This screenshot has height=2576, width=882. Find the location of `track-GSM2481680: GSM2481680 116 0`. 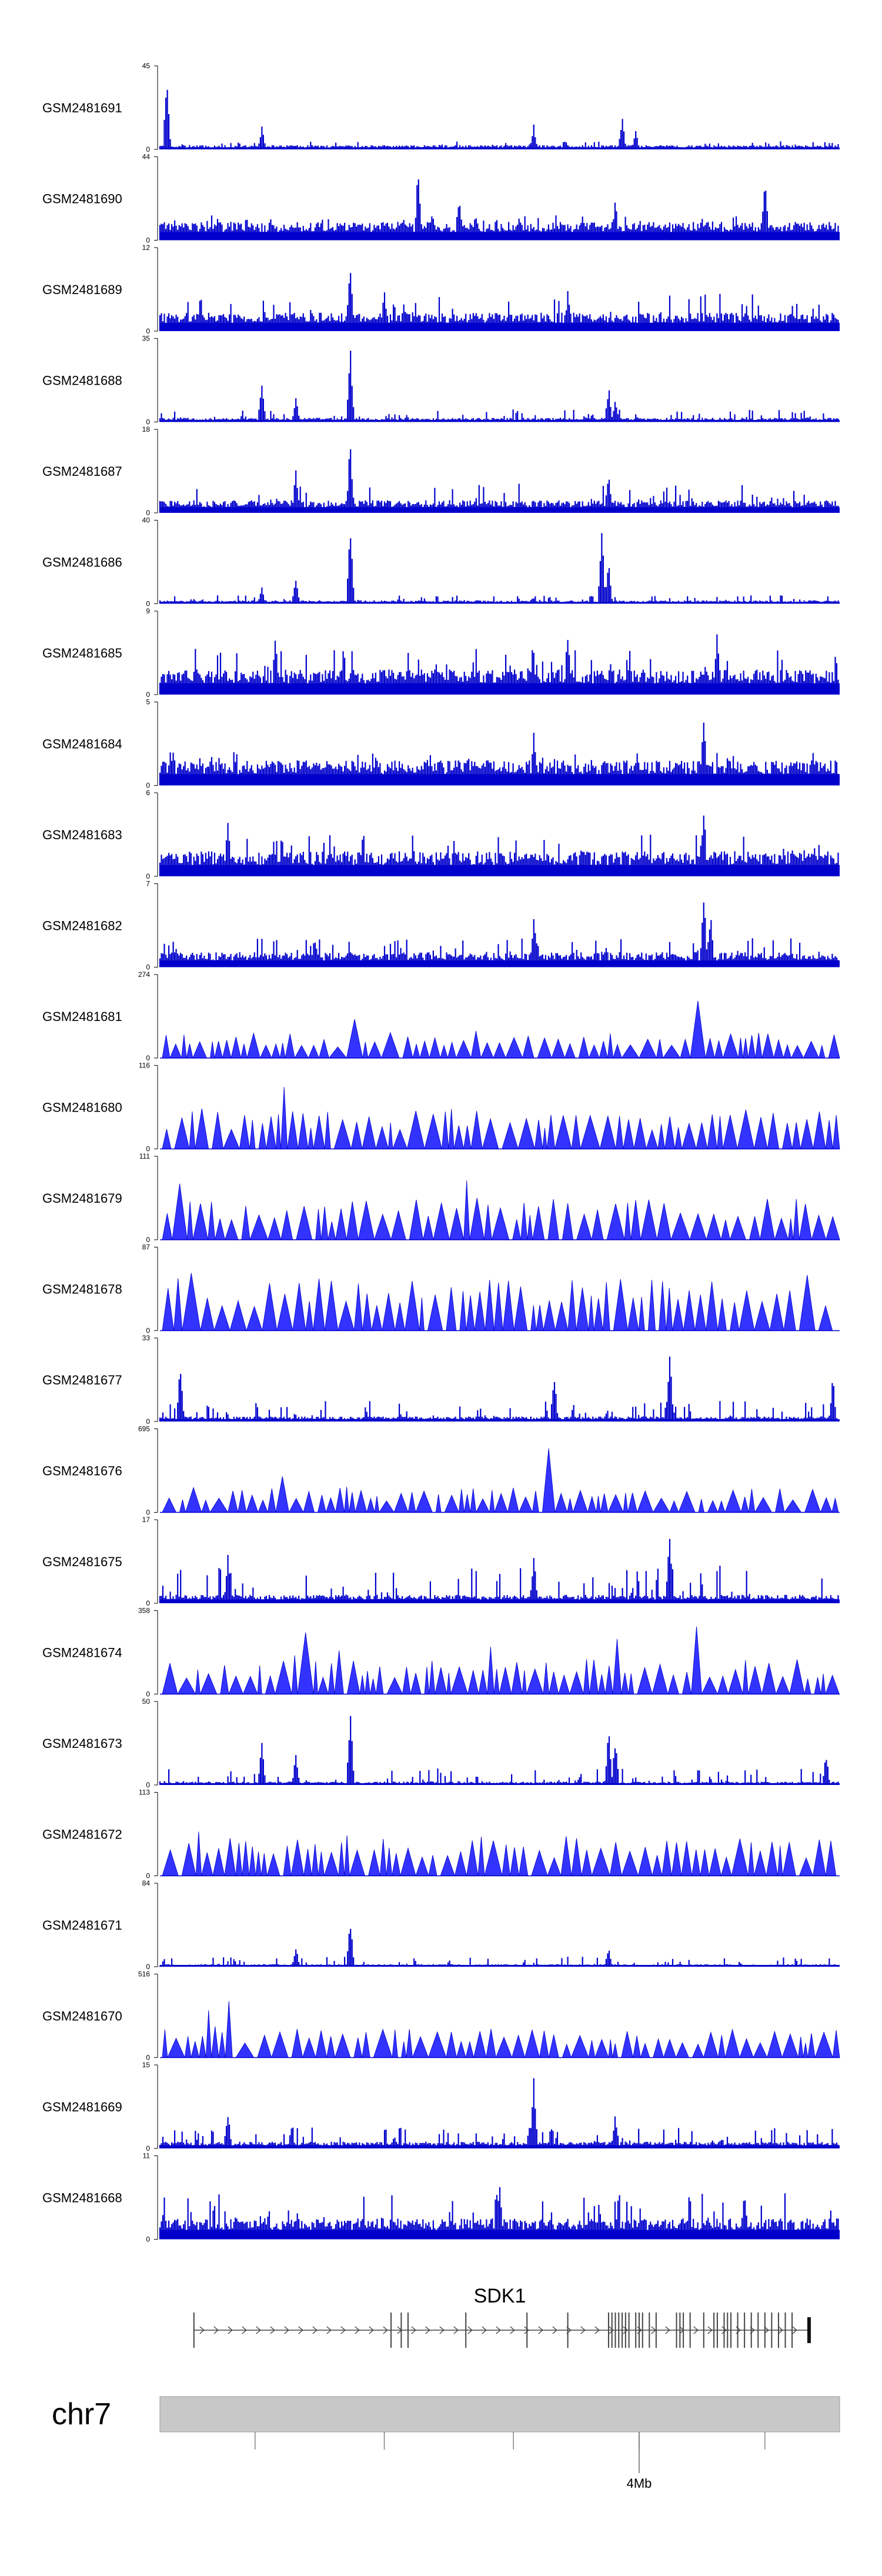

track-GSM2481680: GSM2481680 116 0 is located at coordinates (441, 1107).